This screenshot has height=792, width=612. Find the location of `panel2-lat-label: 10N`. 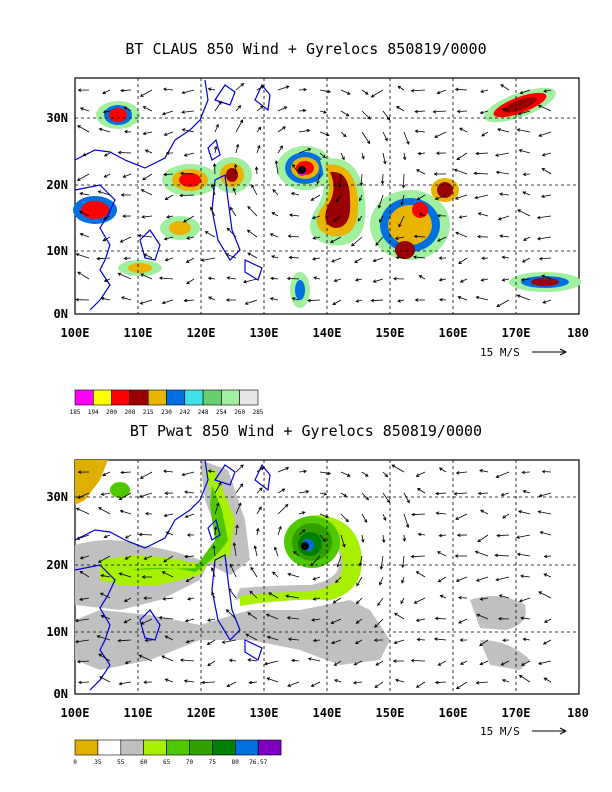

panel2-lat-label: 10N is located at coordinates (57, 632).